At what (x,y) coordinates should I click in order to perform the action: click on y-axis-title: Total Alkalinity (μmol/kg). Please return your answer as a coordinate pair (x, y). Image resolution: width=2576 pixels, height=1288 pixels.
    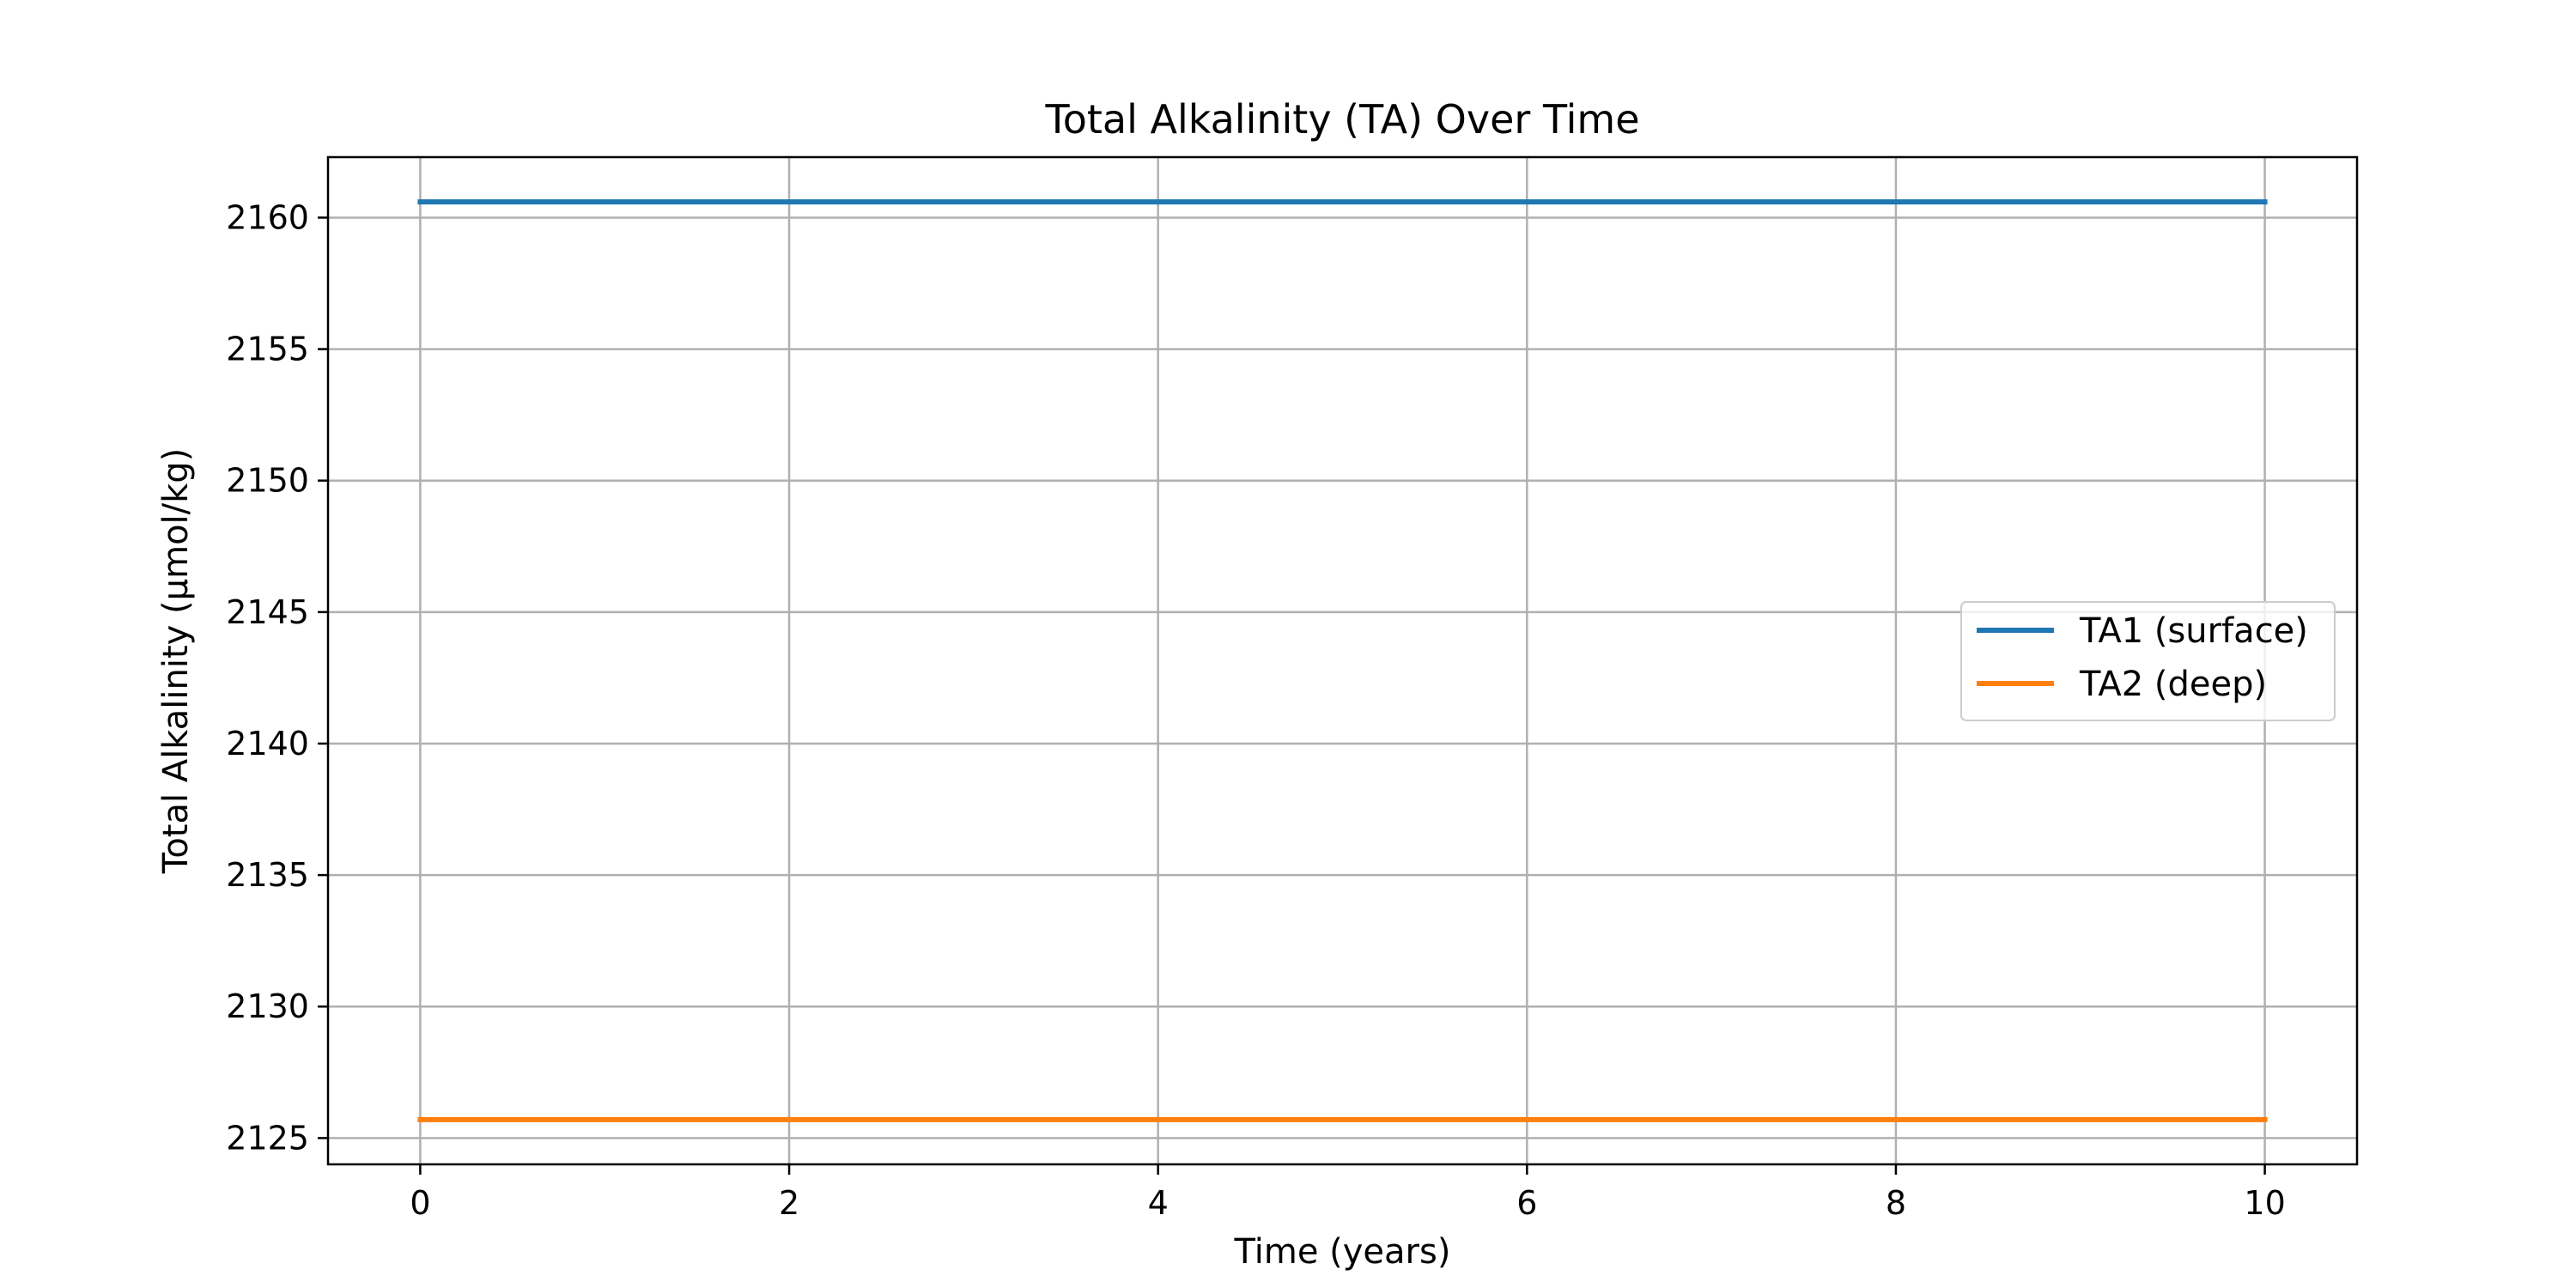
    Looking at the image, I should click on (176, 662).